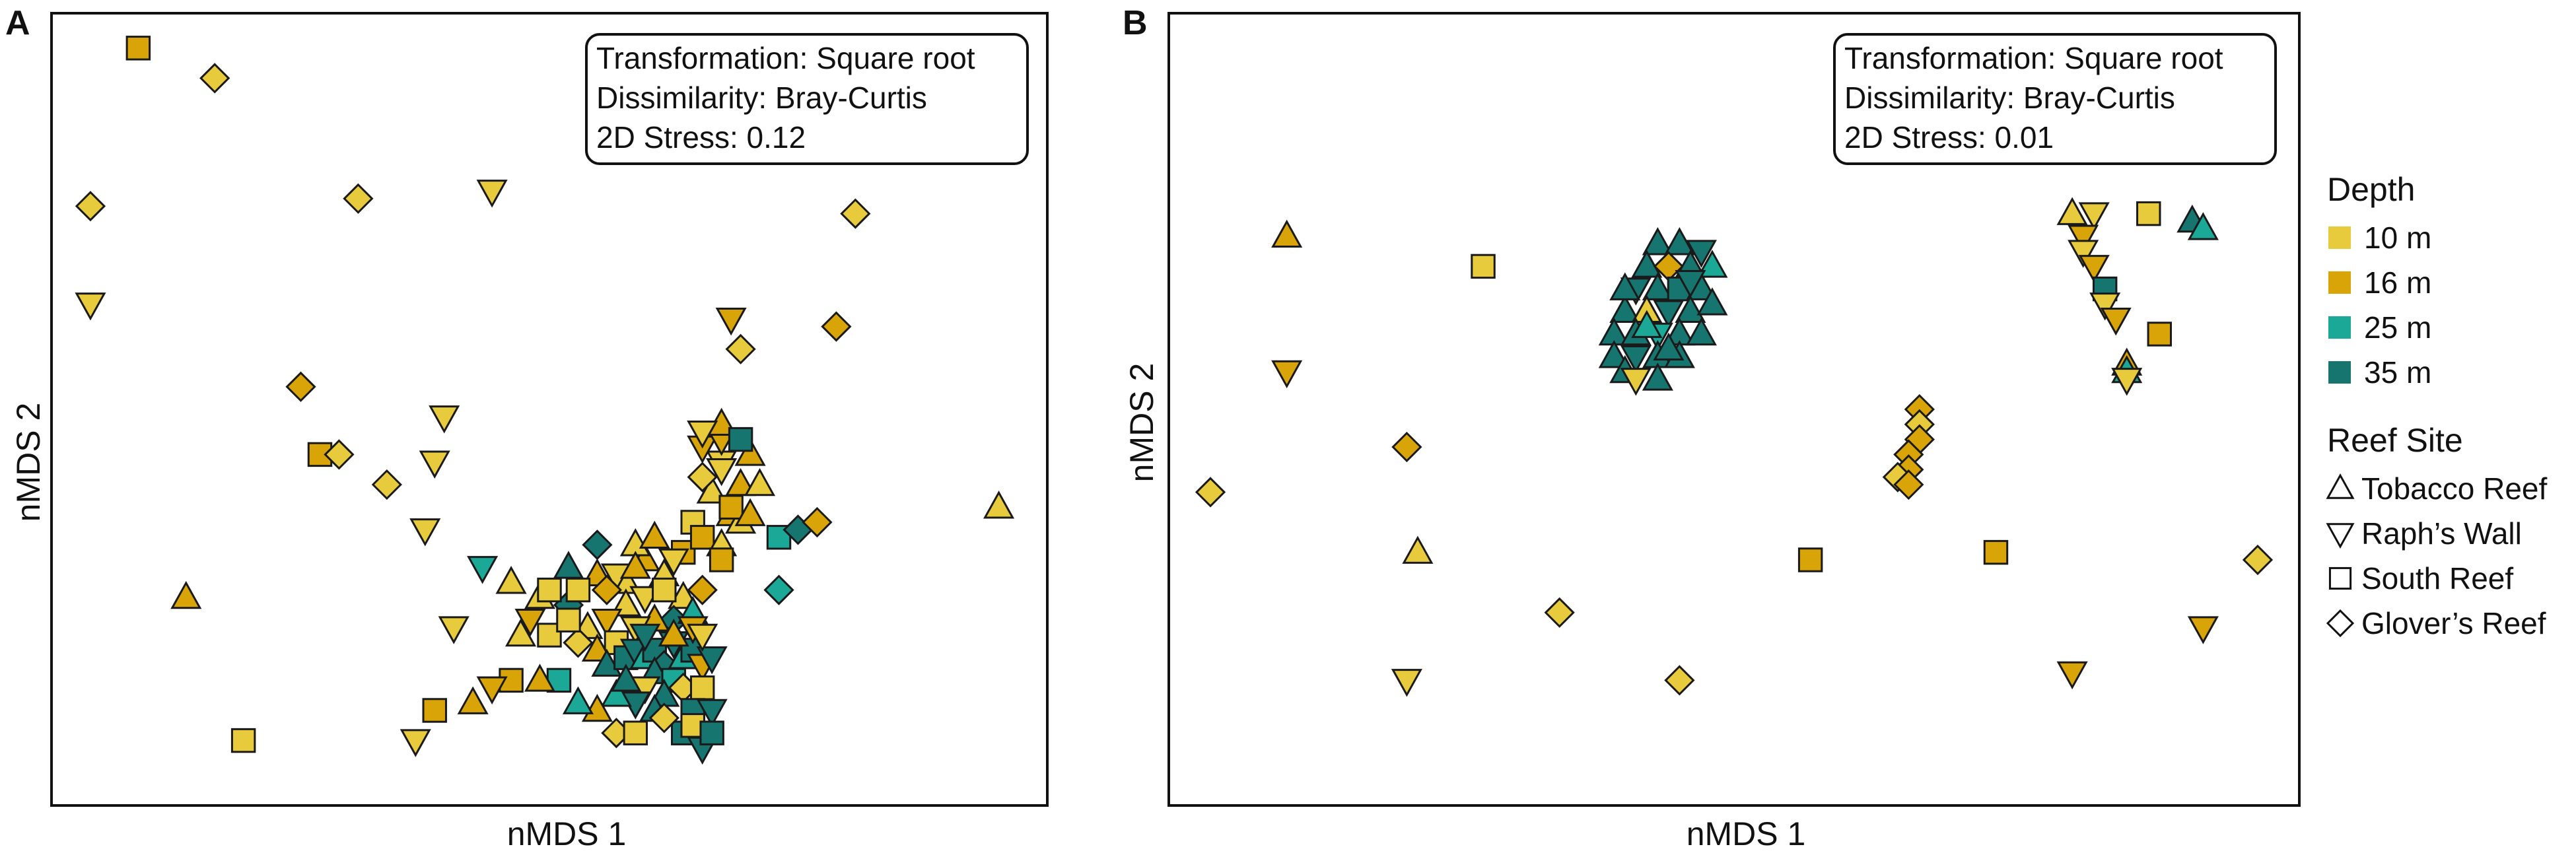 The width and height of the screenshot is (2576, 855). What do you see at coordinates (2397, 372) in the screenshot?
I see `legend-depth-label: 35 m` at bounding box center [2397, 372].